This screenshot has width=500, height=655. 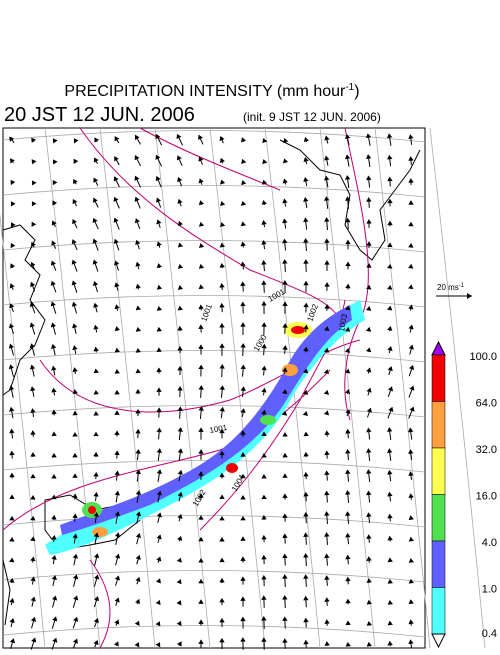 What do you see at coordinates (211, 91) in the screenshot?
I see `title: PRECIPITATION INTENSITY (mm hour-1)` at bounding box center [211, 91].